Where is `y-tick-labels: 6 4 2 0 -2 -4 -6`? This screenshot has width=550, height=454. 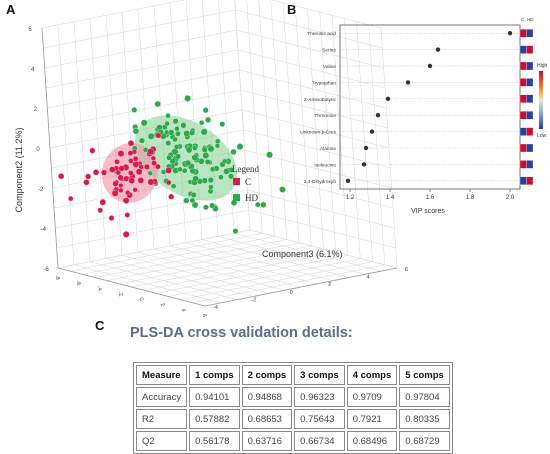
y-tick-labels: 6 4 2 0 -2 -4 -6 is located at coordinates (38, 150).